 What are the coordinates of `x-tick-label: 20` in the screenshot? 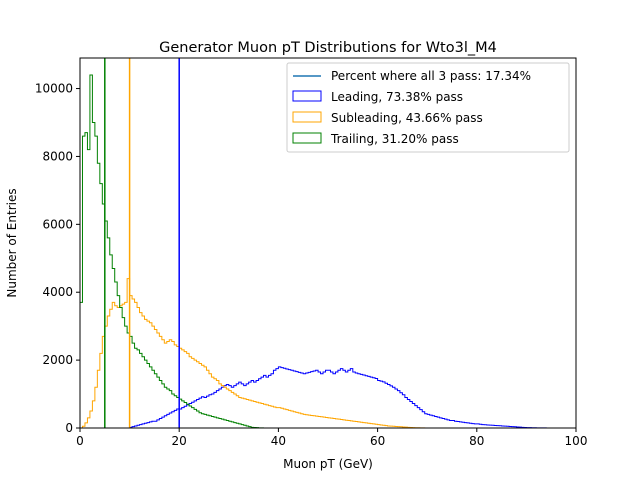 It's located at (179, 441).